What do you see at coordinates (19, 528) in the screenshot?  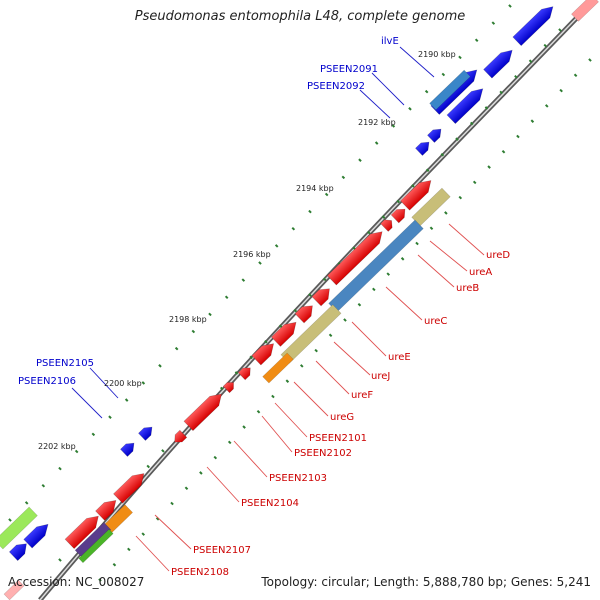 I see `edge-green-bar` at bounding box center [19, 528].